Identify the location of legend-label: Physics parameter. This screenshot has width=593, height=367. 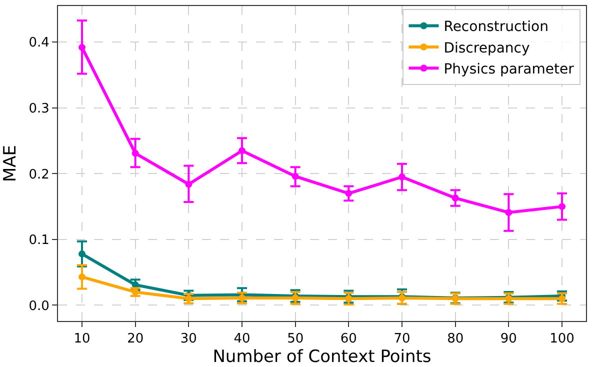
(509, 70).